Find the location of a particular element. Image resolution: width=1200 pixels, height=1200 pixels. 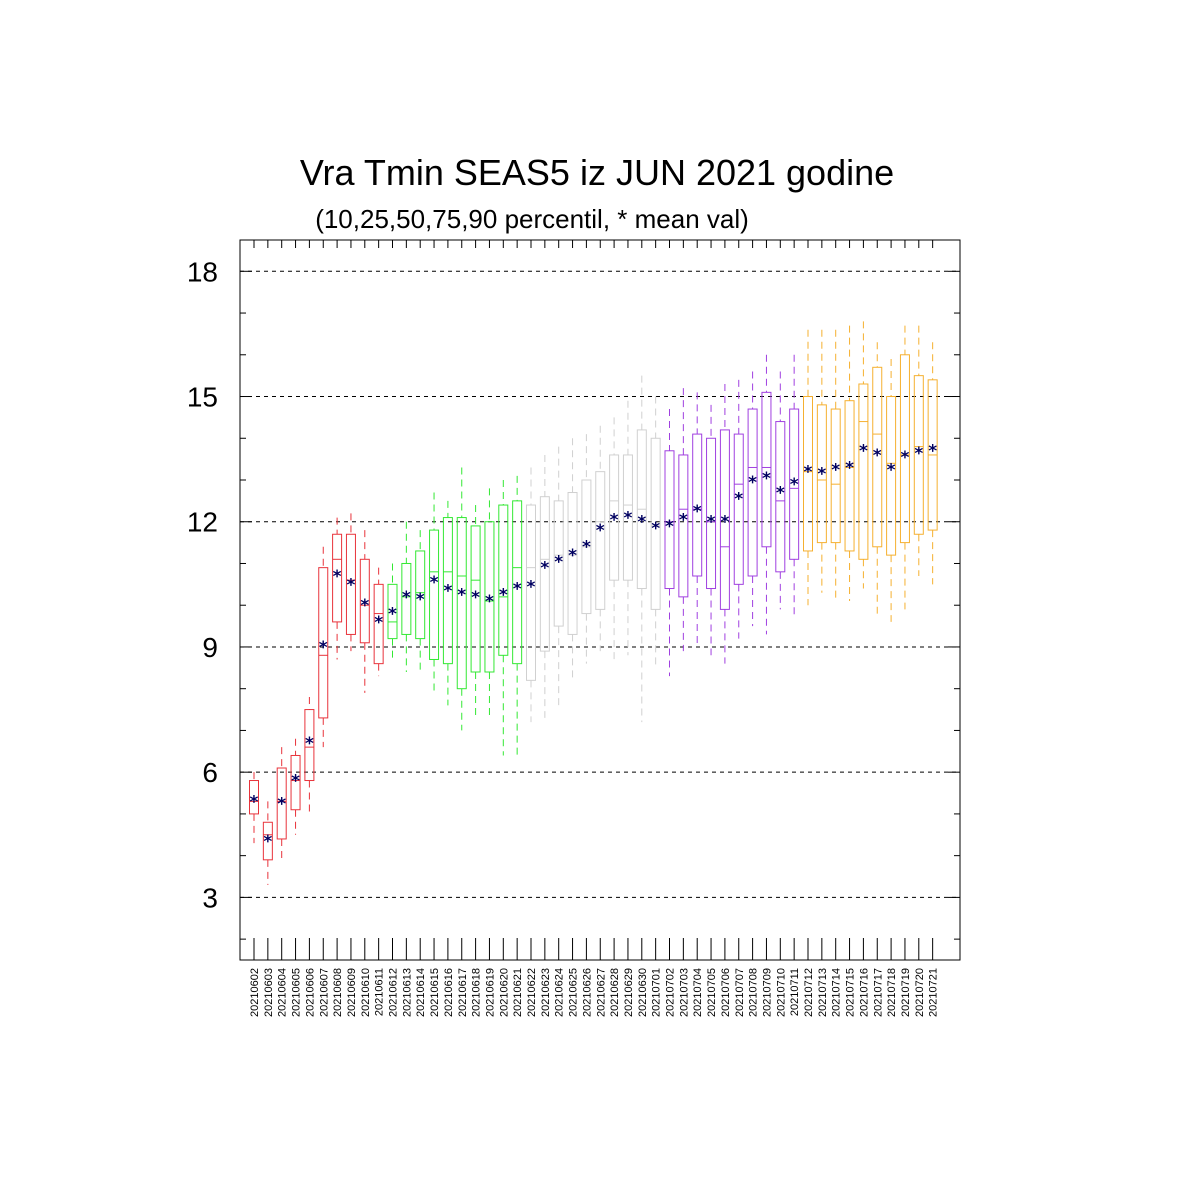

box-20210622: * is located at coordinates (531, 595).